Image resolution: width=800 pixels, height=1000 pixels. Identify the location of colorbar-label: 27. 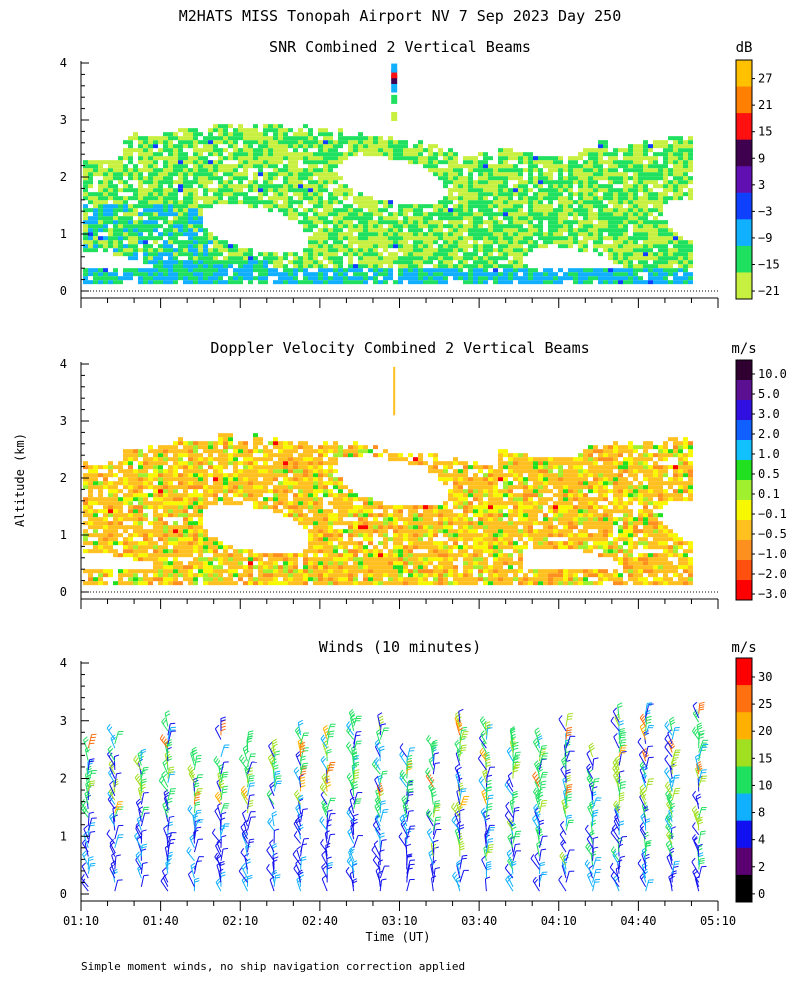
(765, 79).